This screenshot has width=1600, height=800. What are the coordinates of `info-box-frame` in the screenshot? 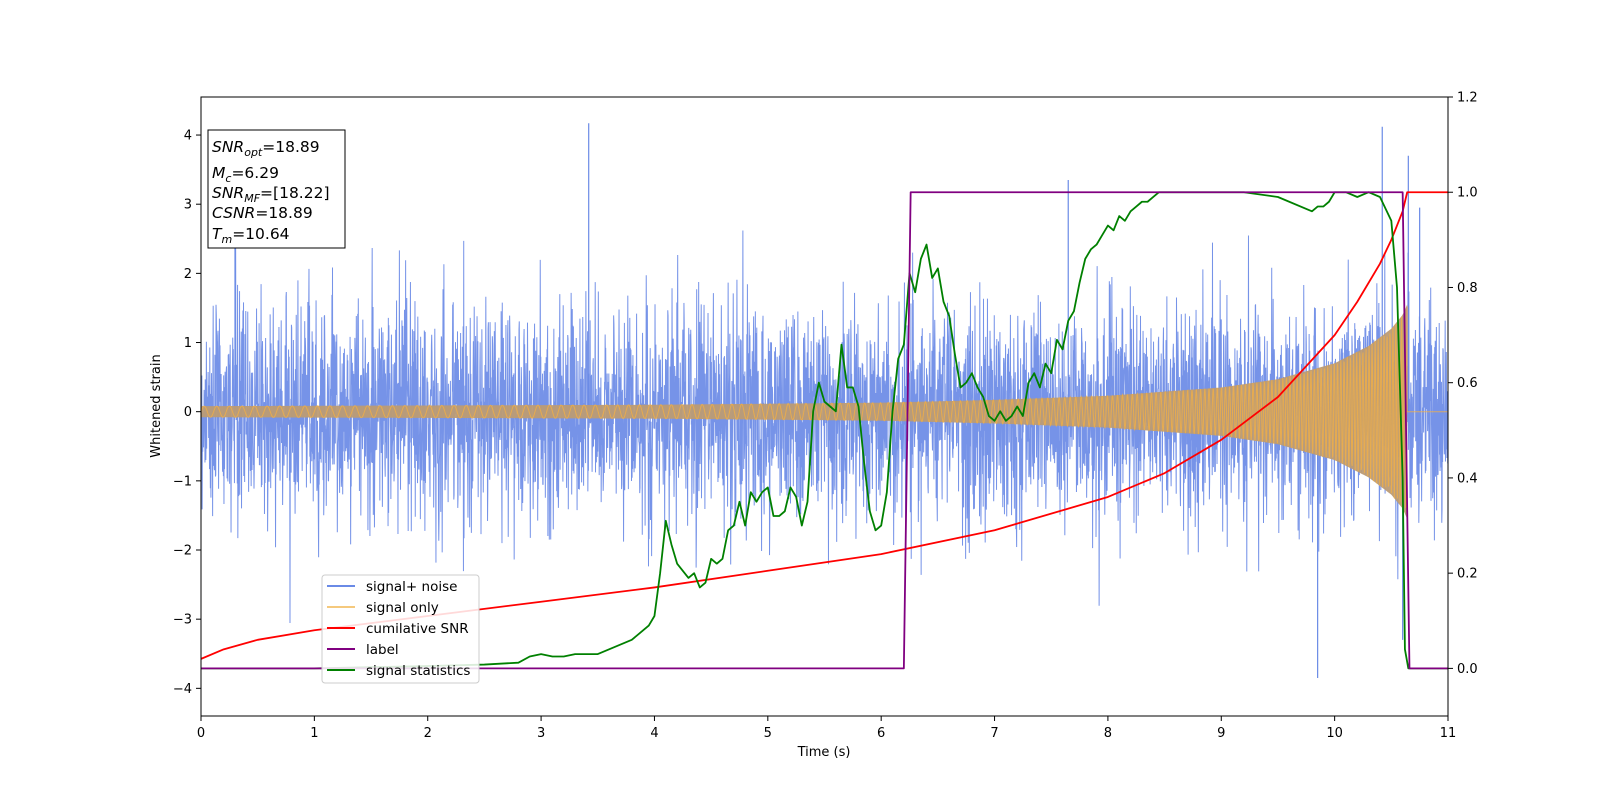 It's located at (276, 189).